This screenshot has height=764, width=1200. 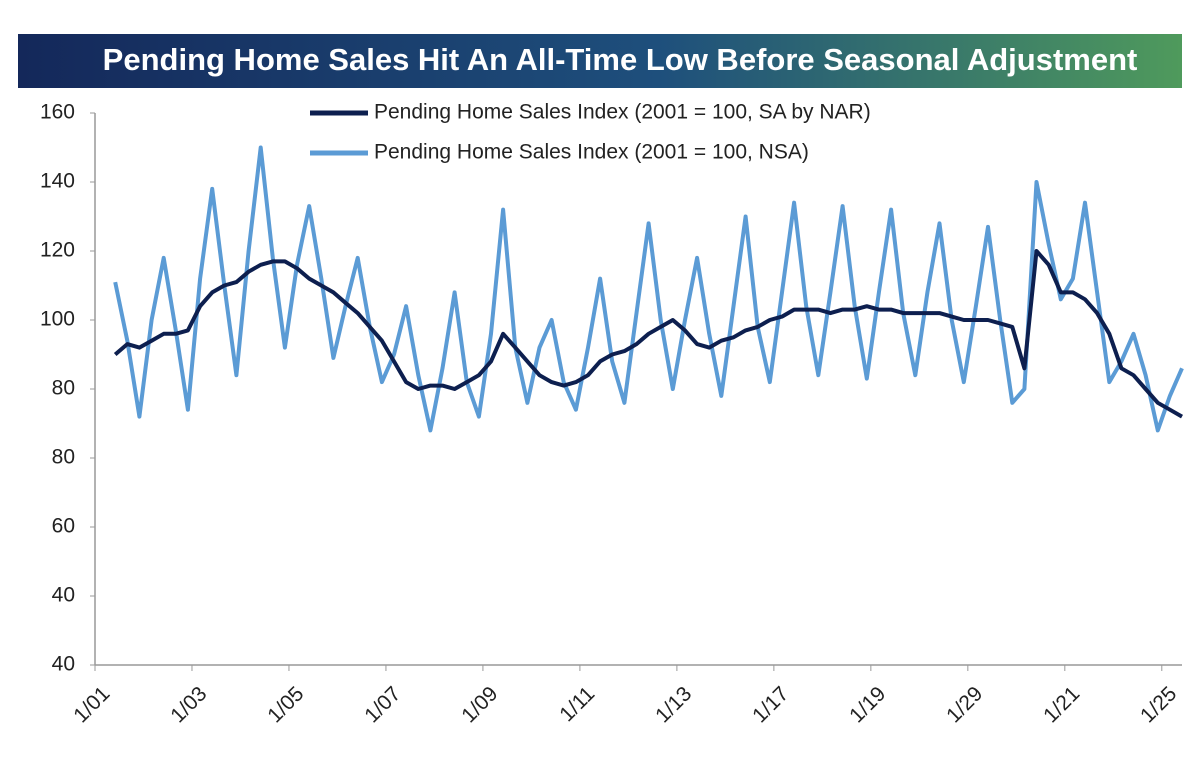 I want to click on x-tick-label: 1/13, so click(x=673, y=704).